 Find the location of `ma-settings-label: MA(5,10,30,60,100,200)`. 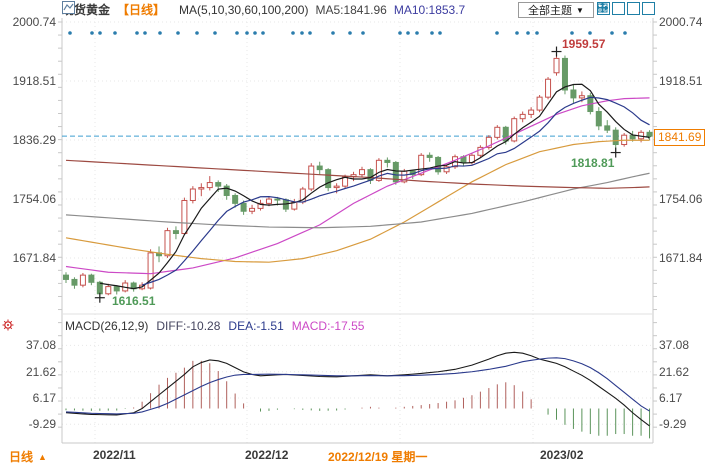

ma-settings-label: MA(5,10,30,60,100,200) is located at coordinates (244, 9).